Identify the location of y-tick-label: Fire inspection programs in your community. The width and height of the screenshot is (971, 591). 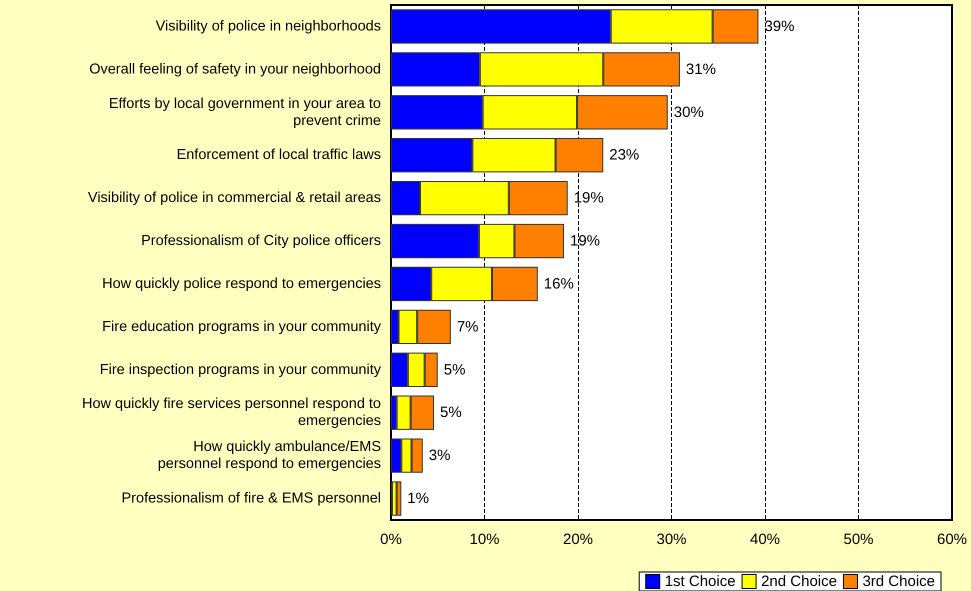
(241, 370).